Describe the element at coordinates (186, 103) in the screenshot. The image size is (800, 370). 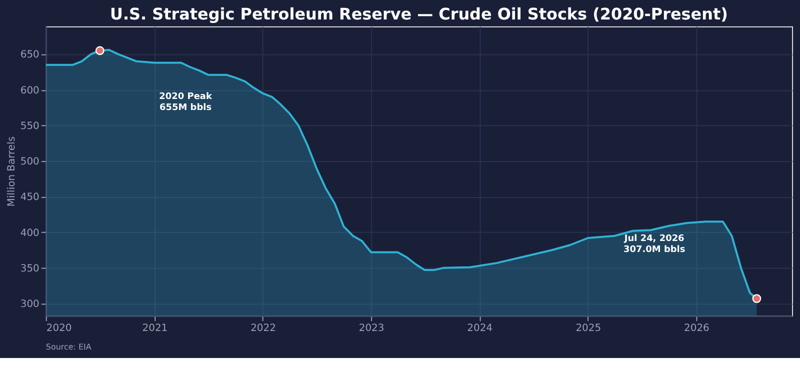
I see `annotation: 2020 Peak 655M bbls` at that location.